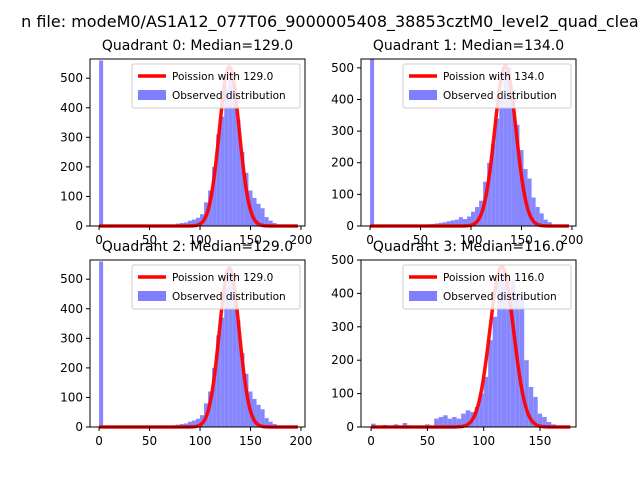 This screenshot has width=640, height=480. Describe the element at coordinates (197, 247) in the screenshot. I see `panel-title: Quadrant 2: Median=129.0` at that location.